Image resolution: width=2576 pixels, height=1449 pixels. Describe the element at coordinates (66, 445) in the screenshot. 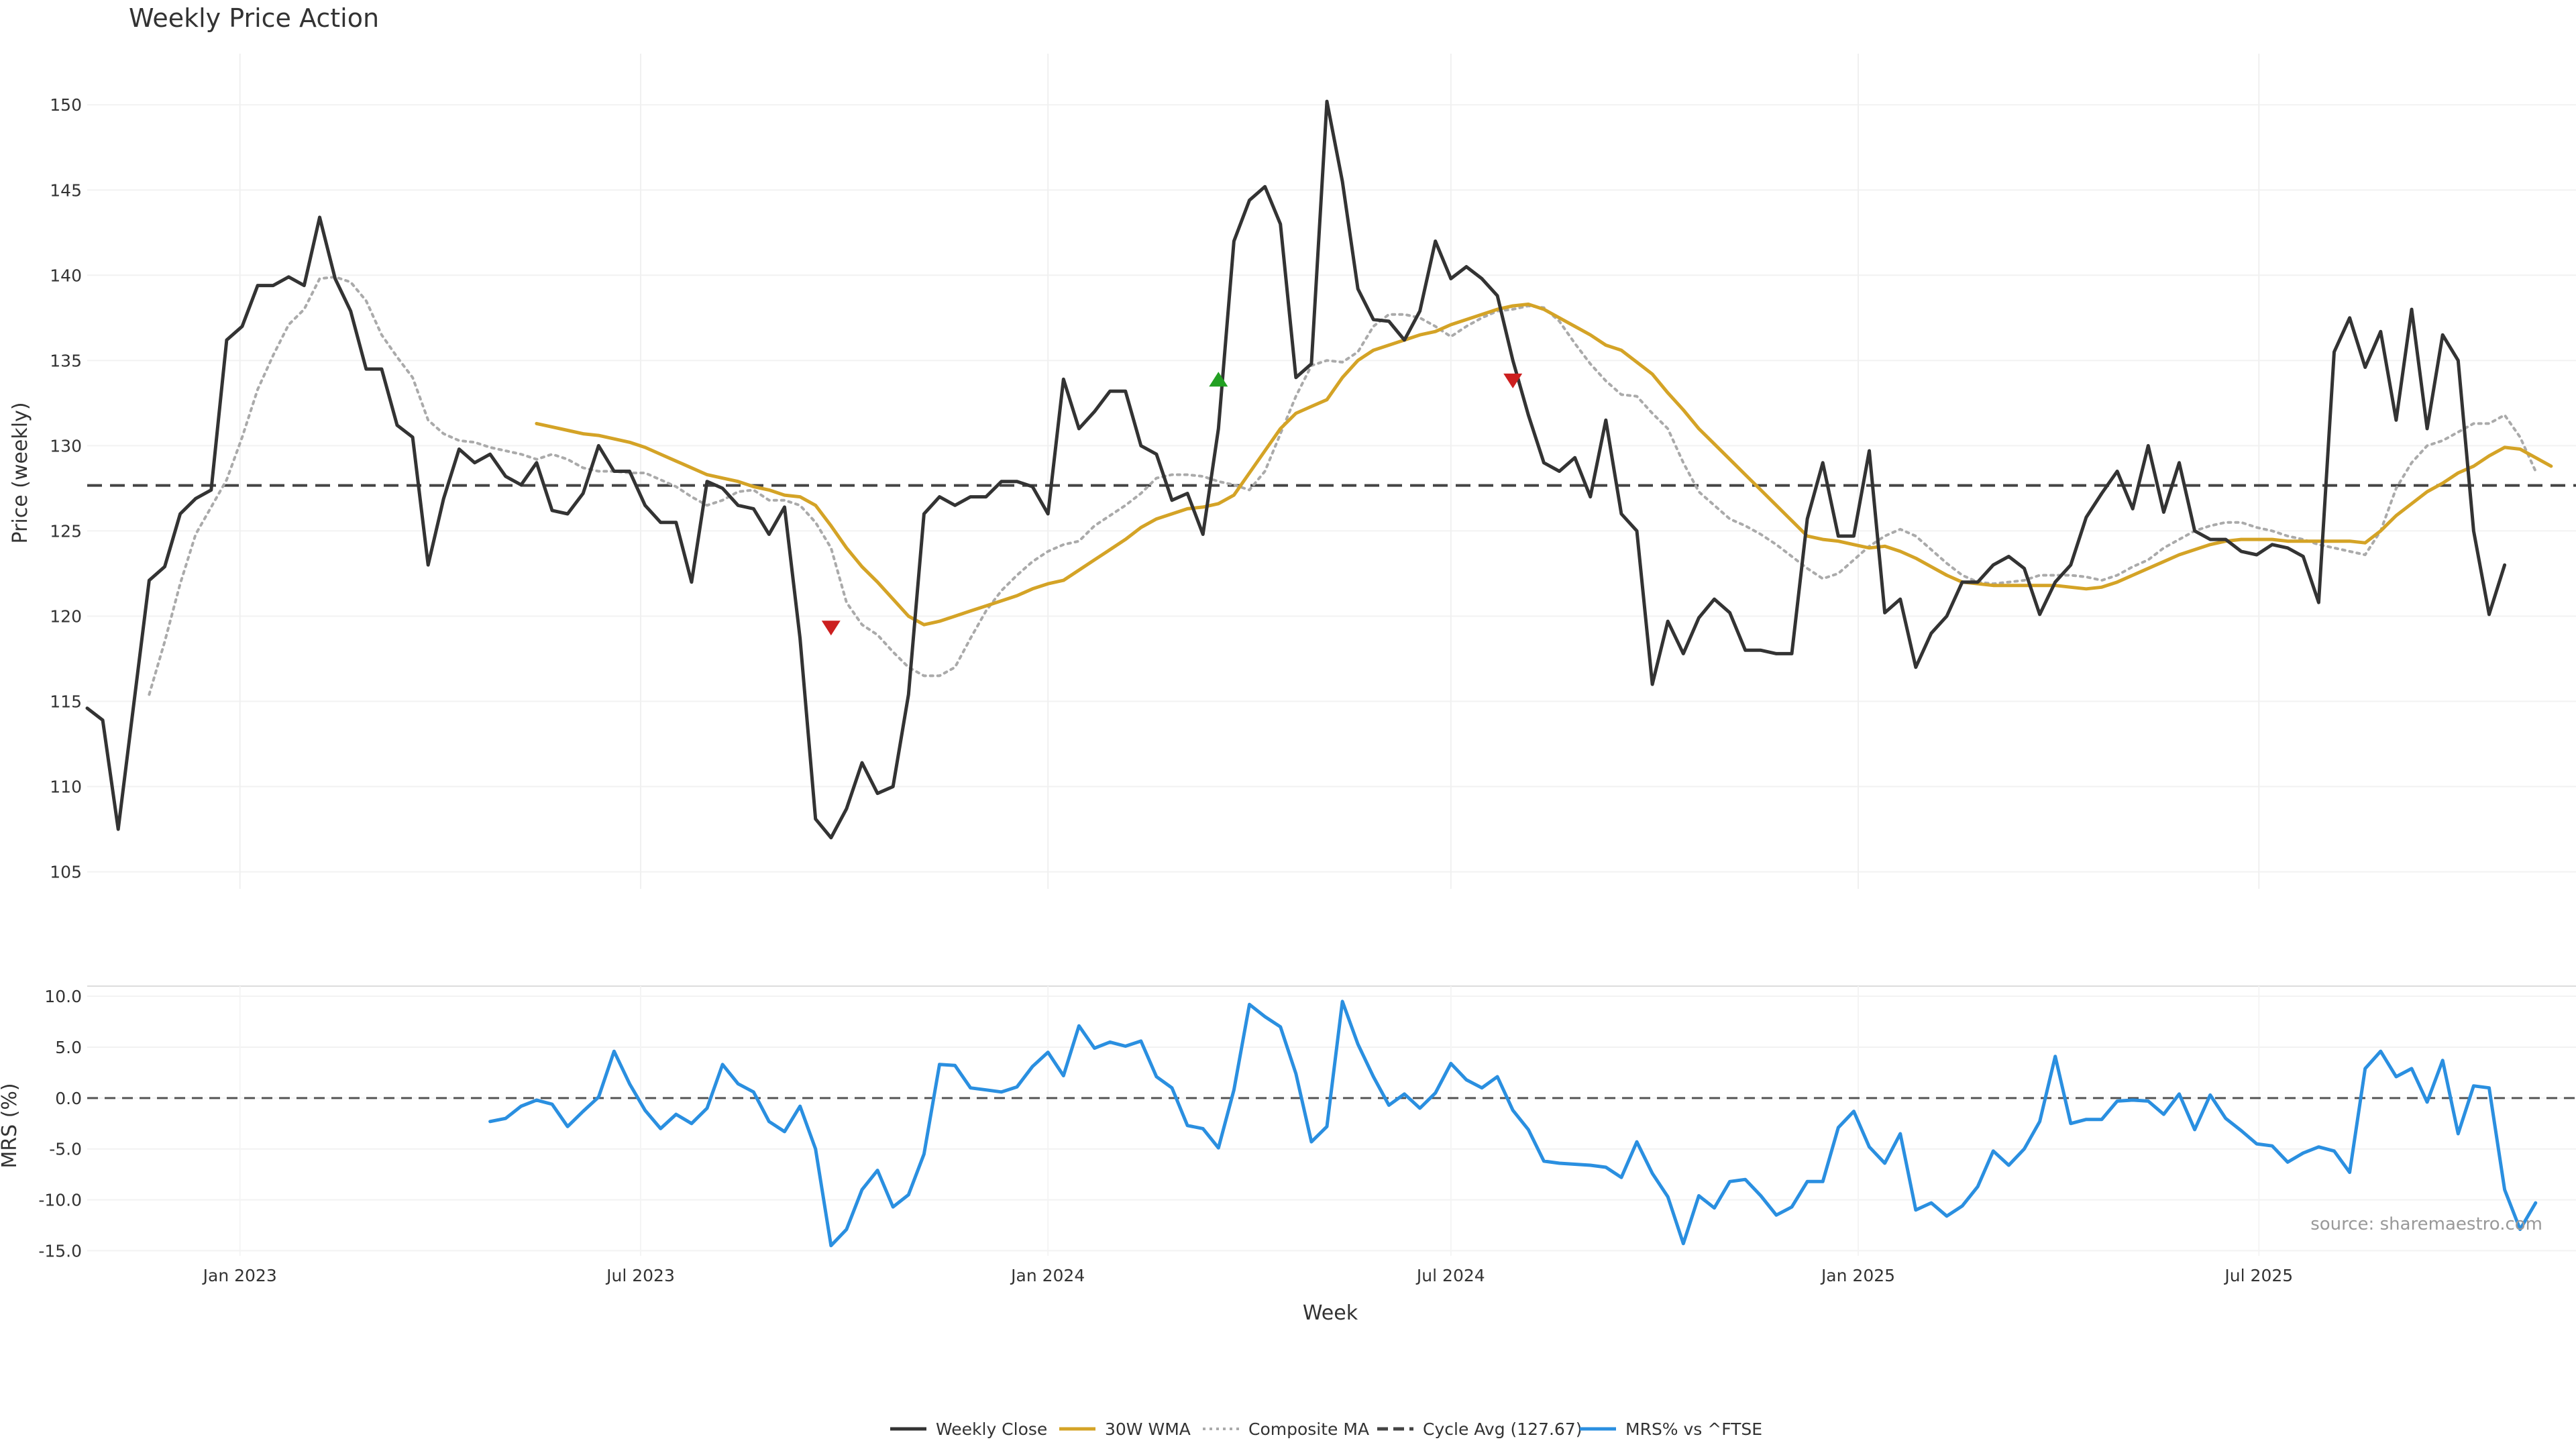

I see `price-y-tick-label: 130` at that location.